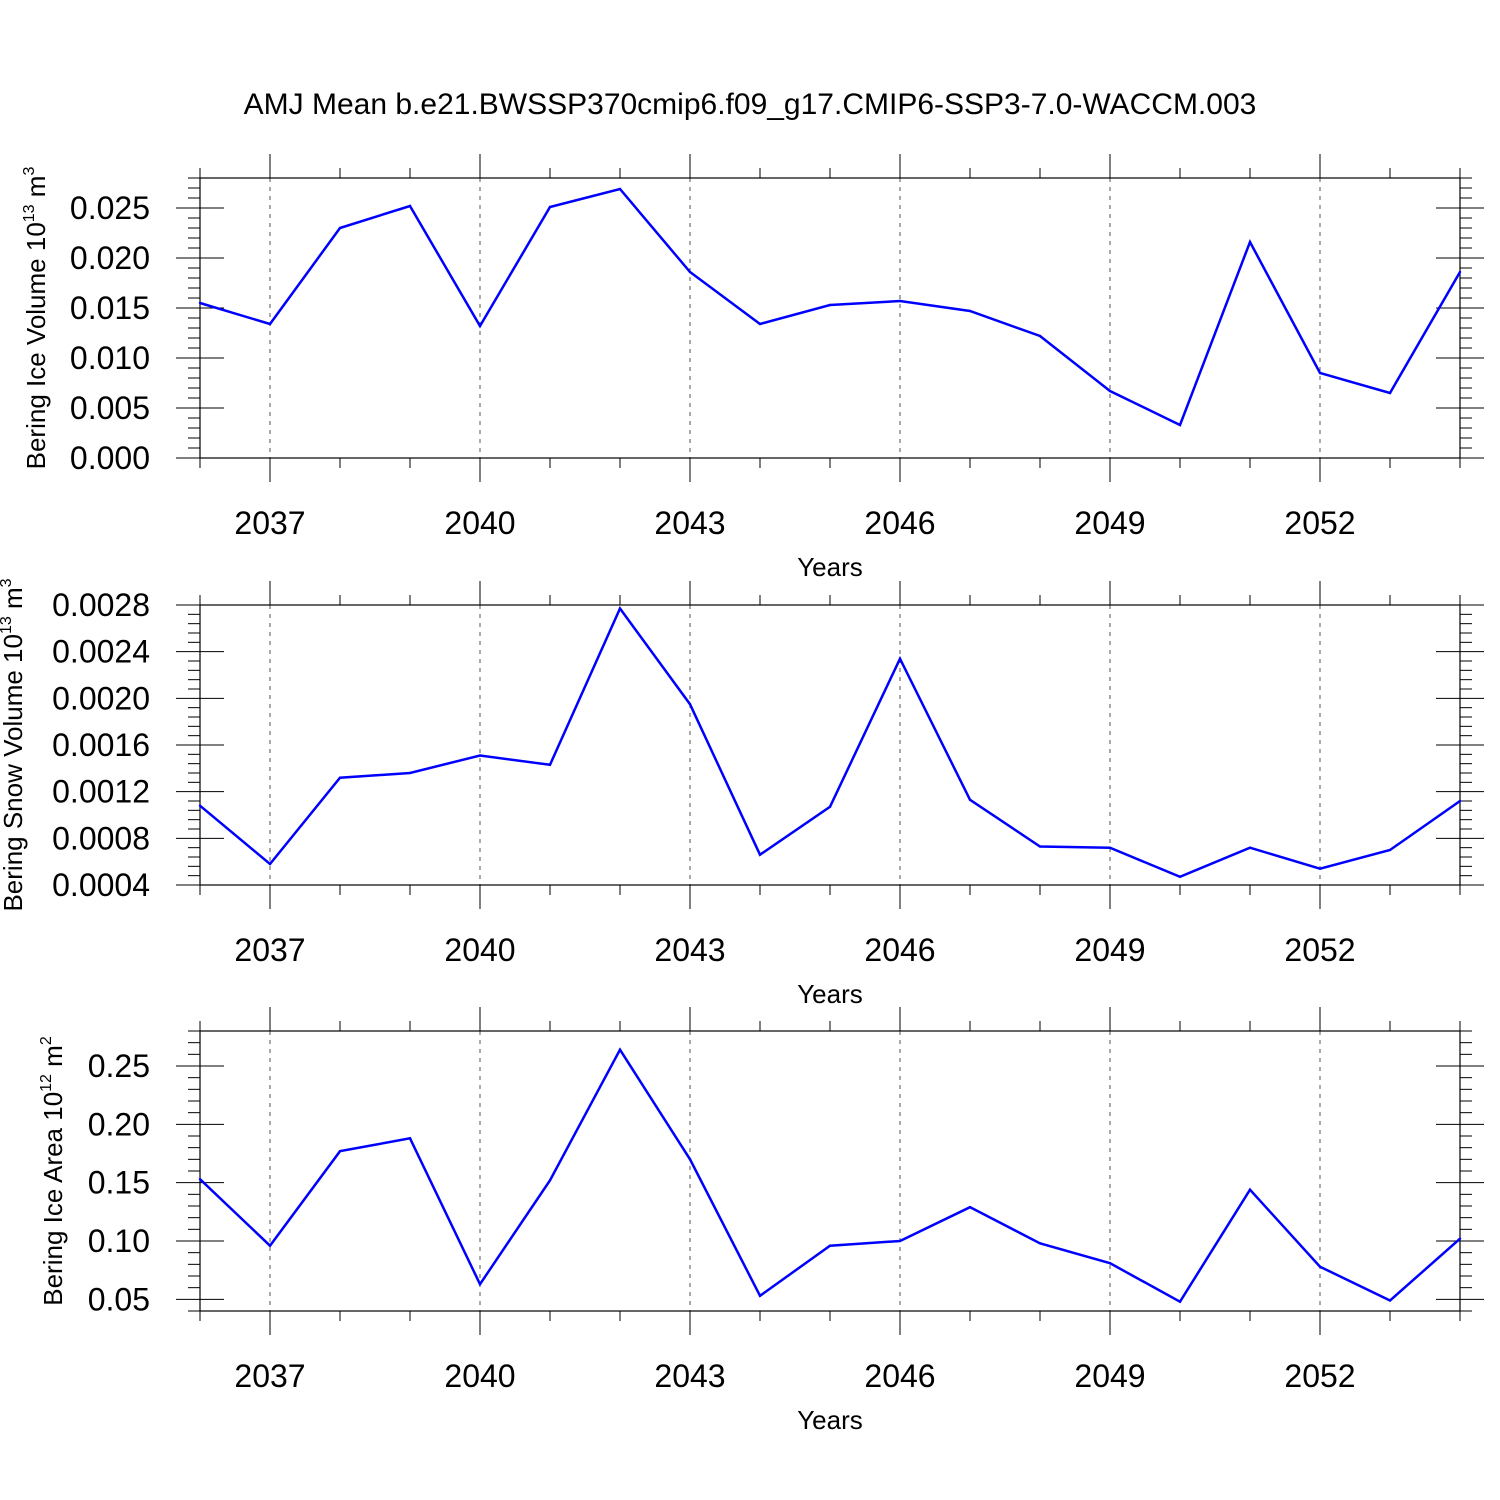 The width and height of the screenshot is (1500, 1500). Describe the element at coordinates (101, 698) in the screenshot. I see `y-tick-label: 0.0020` at that location.